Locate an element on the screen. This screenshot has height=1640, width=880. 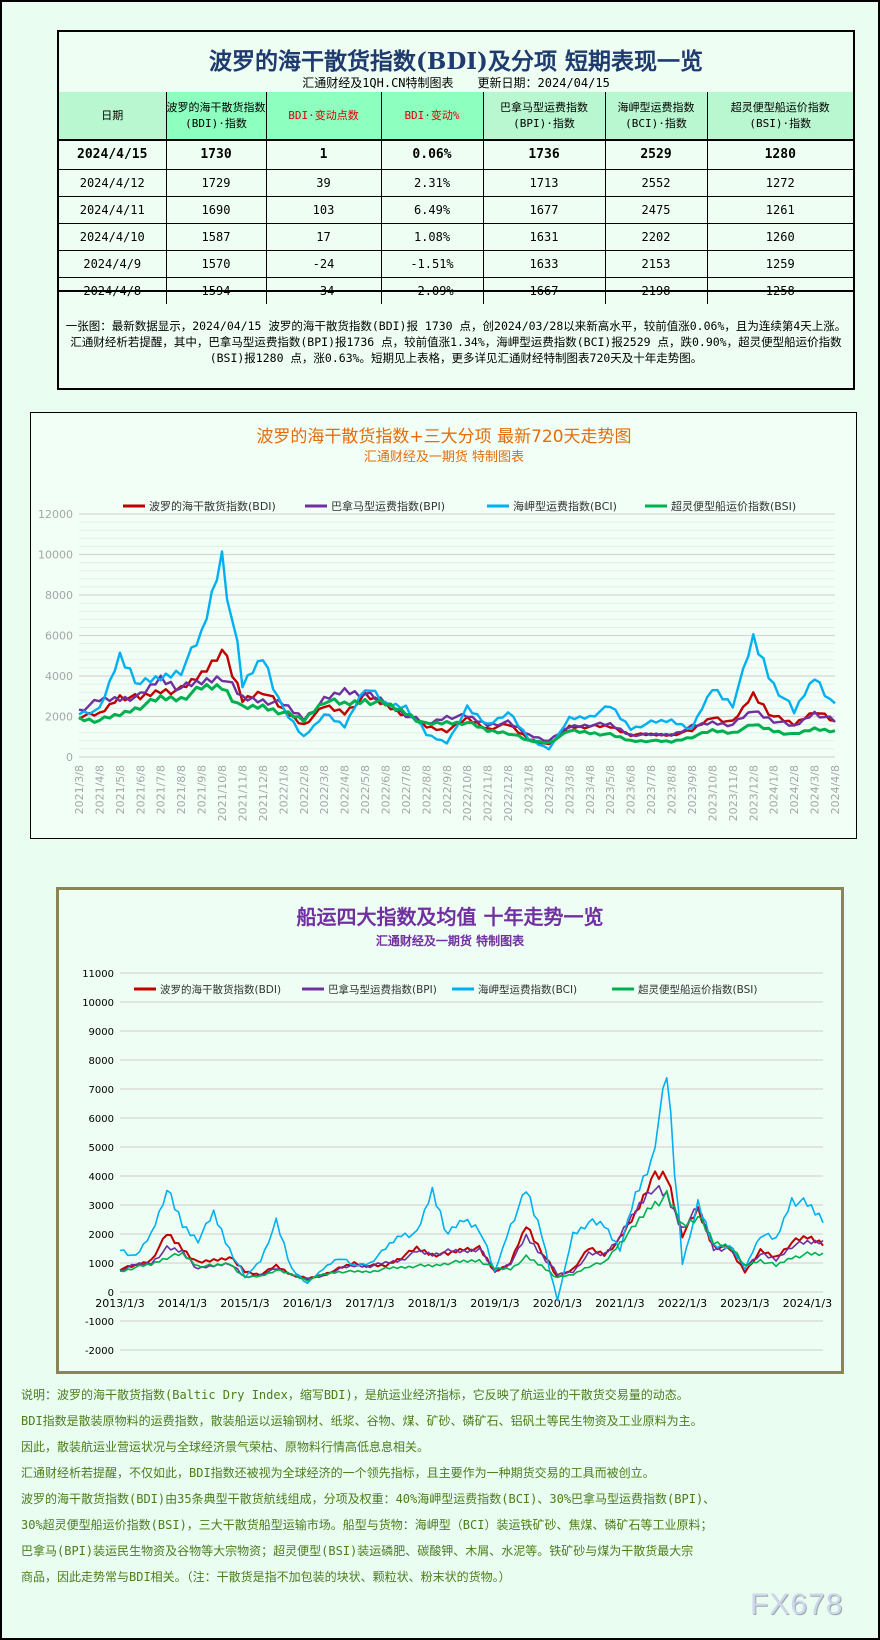
column-header-text: (BDI)·指数 is located at coordinates (216, 123).